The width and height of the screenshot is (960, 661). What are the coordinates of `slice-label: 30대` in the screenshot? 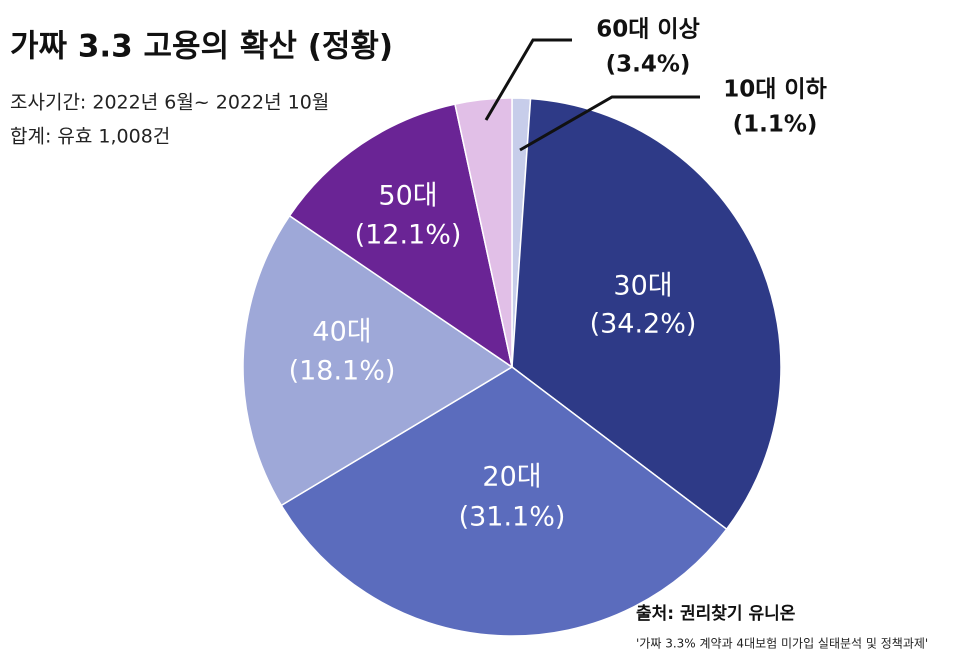 It's located at (642, 286).